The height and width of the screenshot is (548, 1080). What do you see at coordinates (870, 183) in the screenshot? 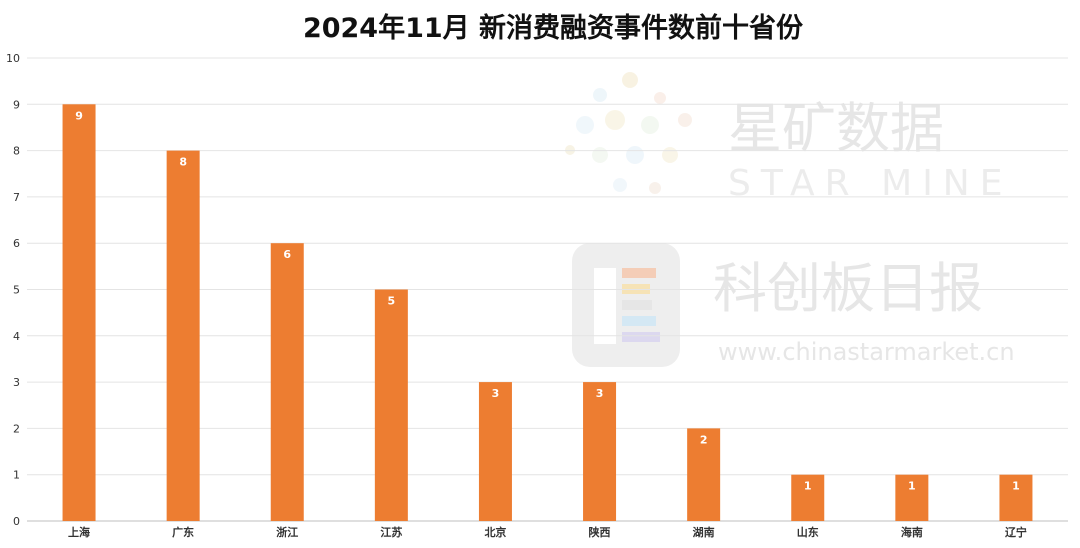
I see `watermark-logo-en: STAR MINE` at bounding box center [870, 183].